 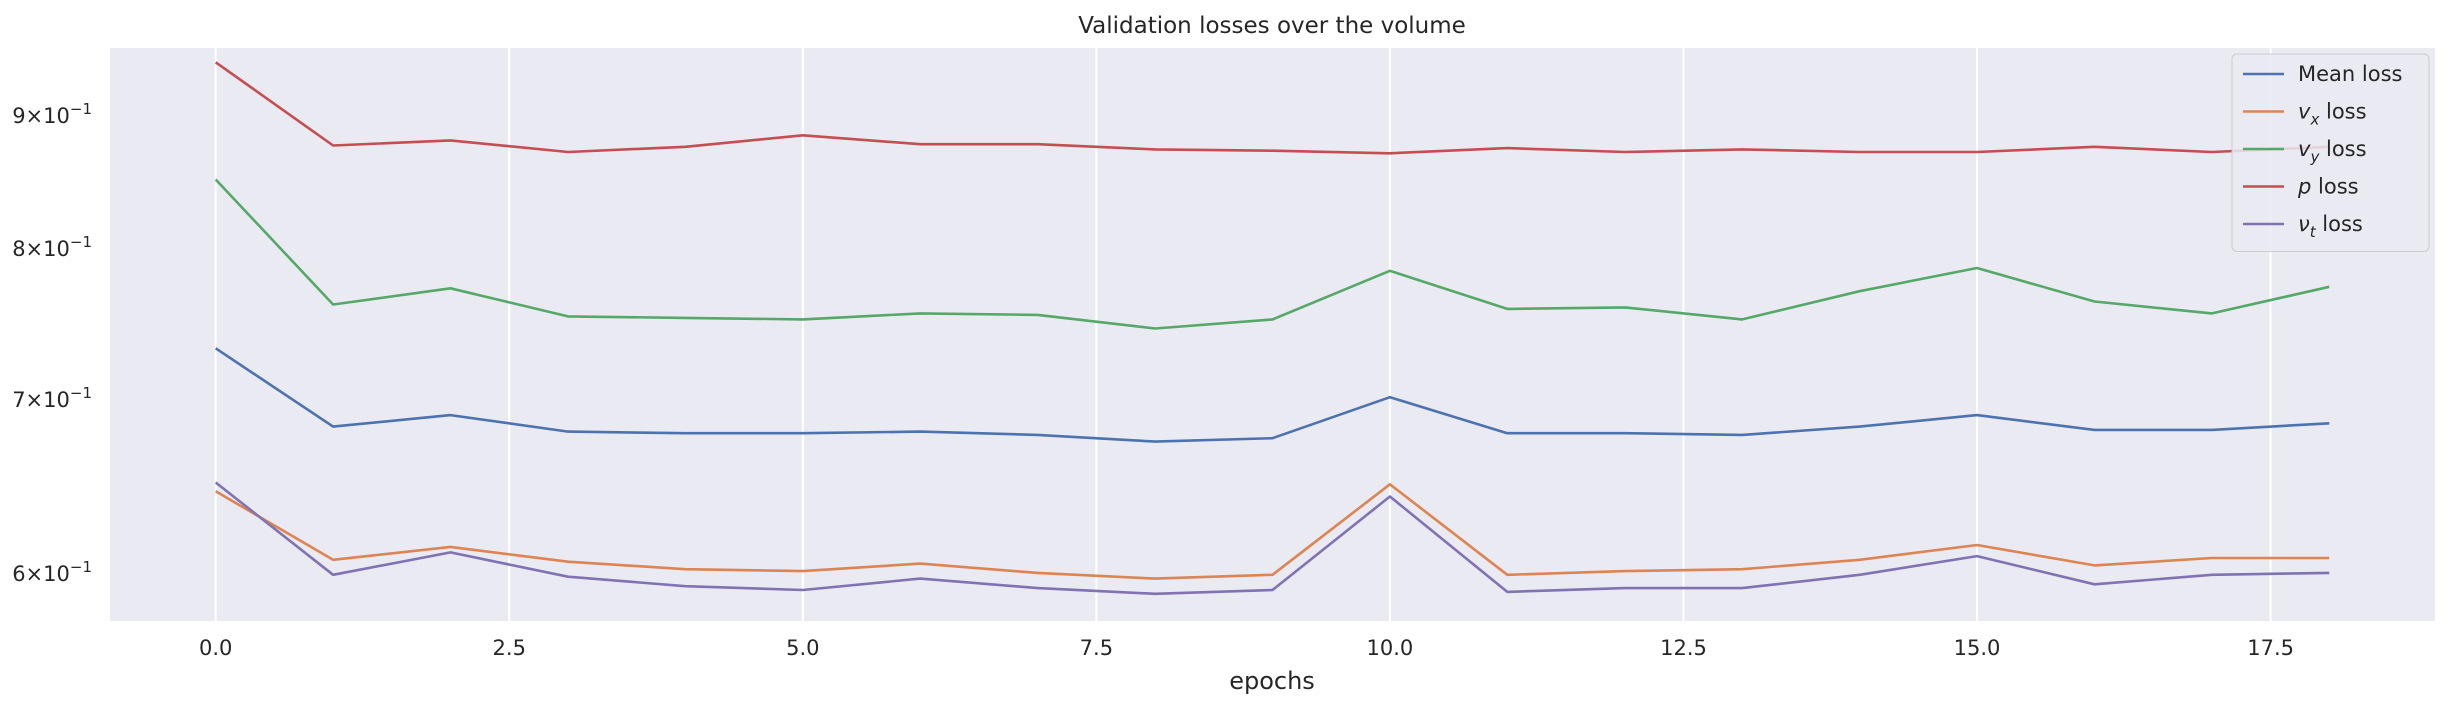 I want to click on legend-label: p loss, so click(x=2328, y=187).